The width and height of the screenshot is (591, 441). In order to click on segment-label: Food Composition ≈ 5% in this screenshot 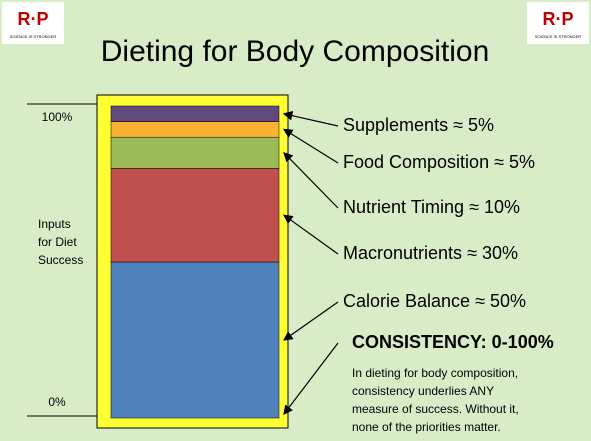, I will do `click(439, 162)`.